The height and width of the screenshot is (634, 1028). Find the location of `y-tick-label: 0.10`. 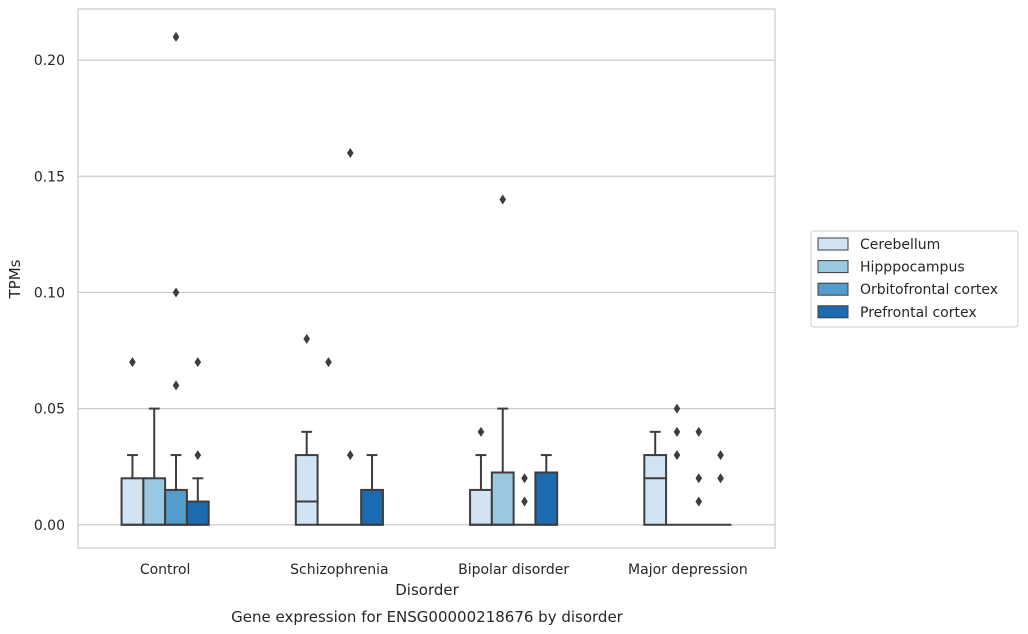

y-tick-label: 0.10 is located at coordinates (49, 293).